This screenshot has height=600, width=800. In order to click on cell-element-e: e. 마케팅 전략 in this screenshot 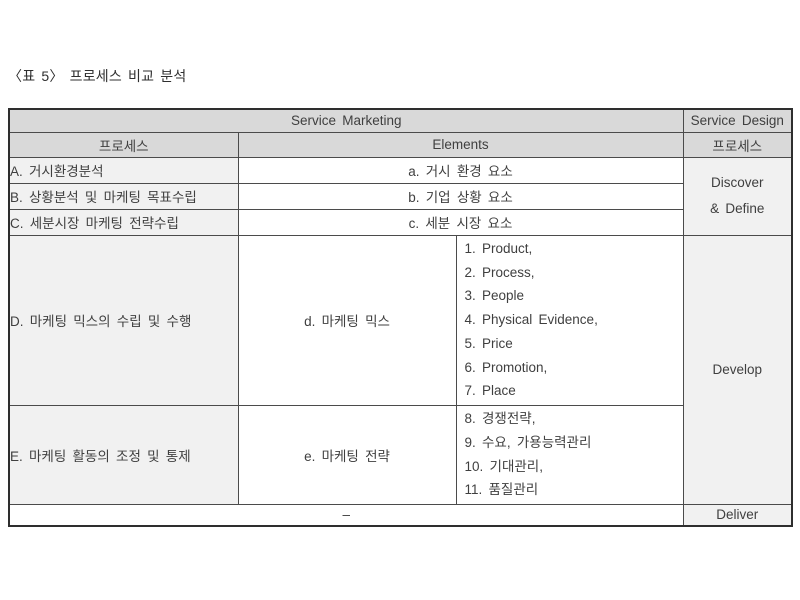, I will do `click(347, 454)`.